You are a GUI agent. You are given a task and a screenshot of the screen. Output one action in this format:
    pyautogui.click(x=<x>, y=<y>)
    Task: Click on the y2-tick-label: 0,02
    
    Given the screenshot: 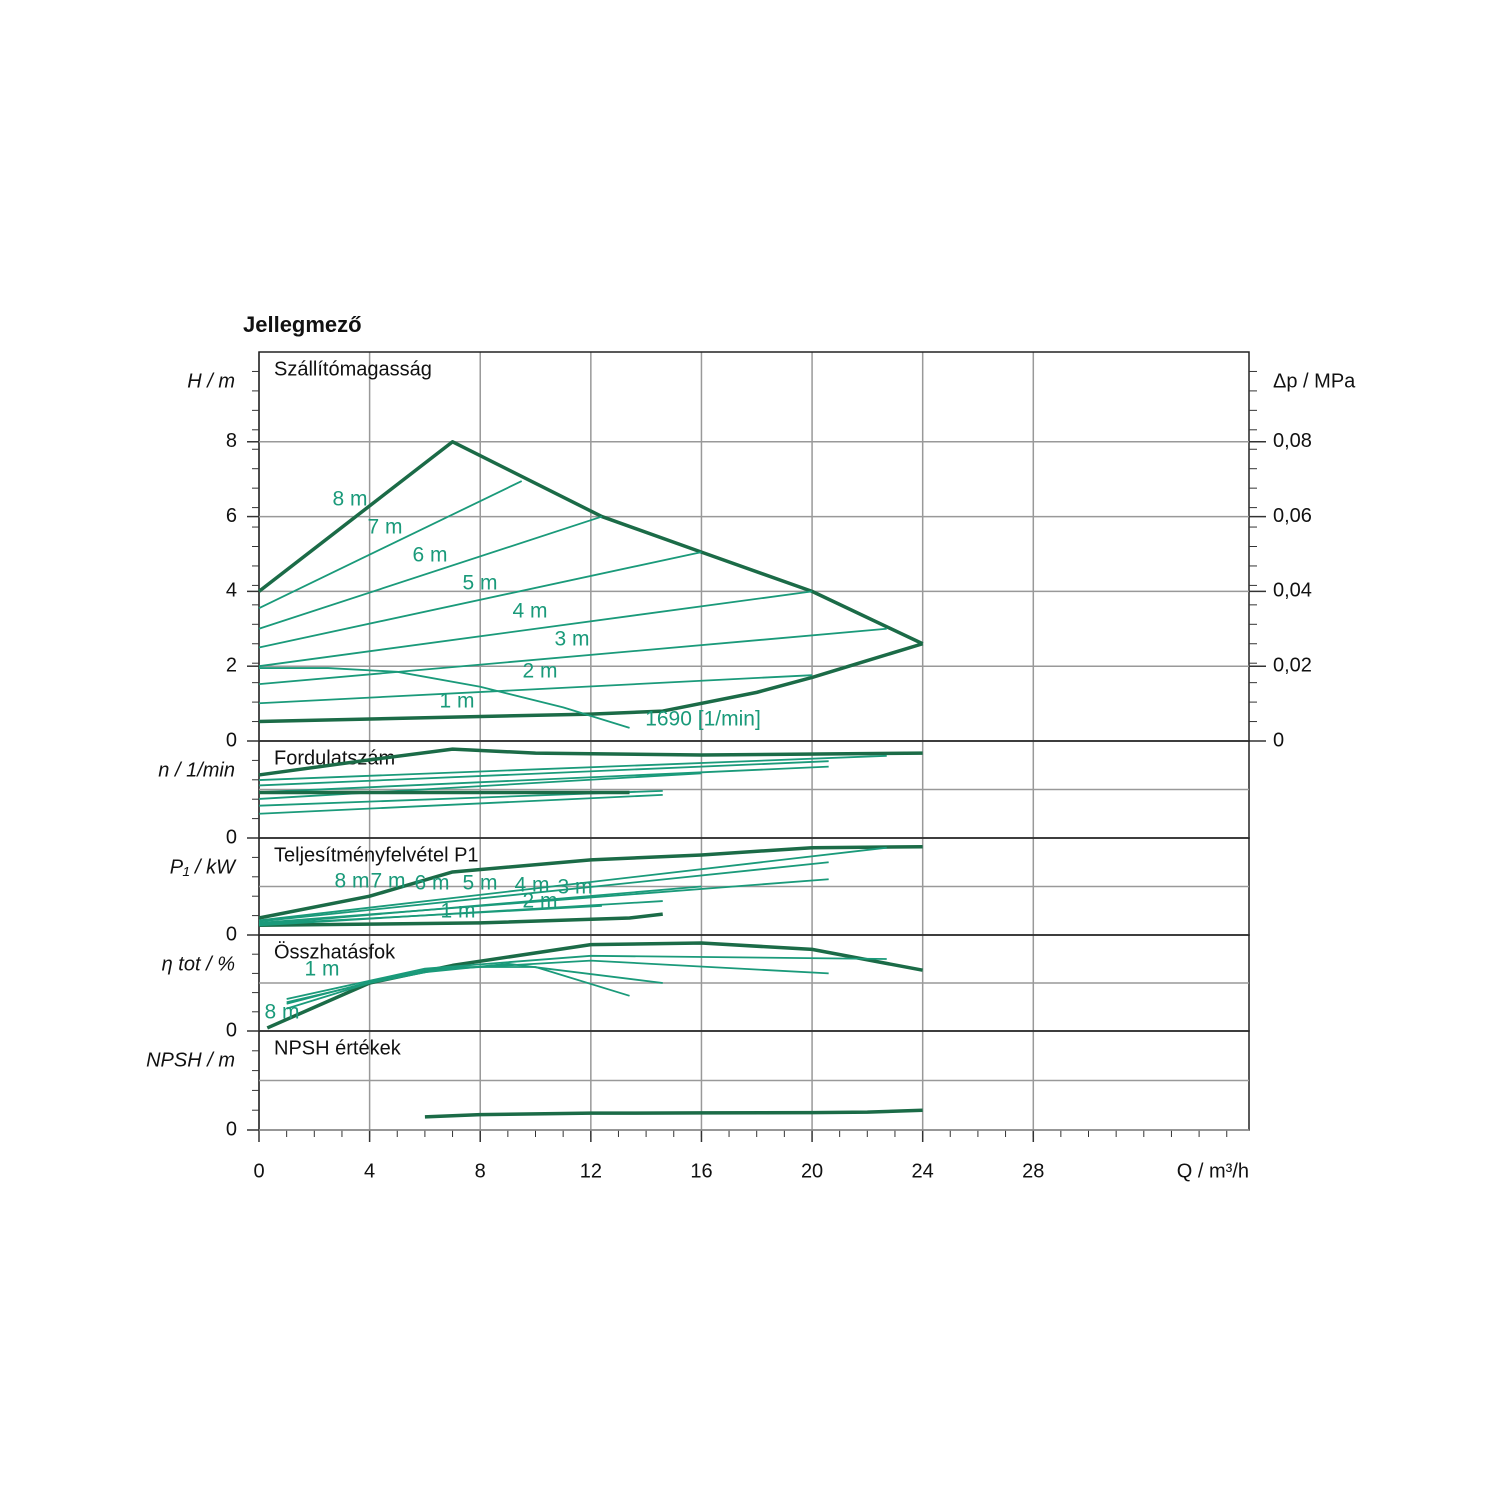 What is the action you would take?
    pyautogui.click(x=1292, y=665)
    